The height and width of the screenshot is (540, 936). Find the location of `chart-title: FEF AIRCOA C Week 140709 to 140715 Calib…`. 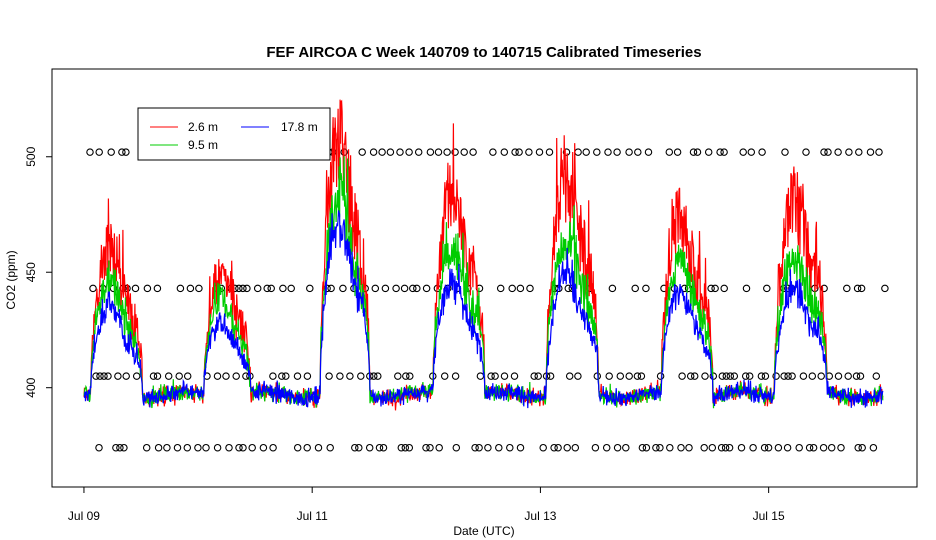

chart-title: FEF AIRCOA C Week 140709 to 140715 Calib… is located at coordinates (483, 52).